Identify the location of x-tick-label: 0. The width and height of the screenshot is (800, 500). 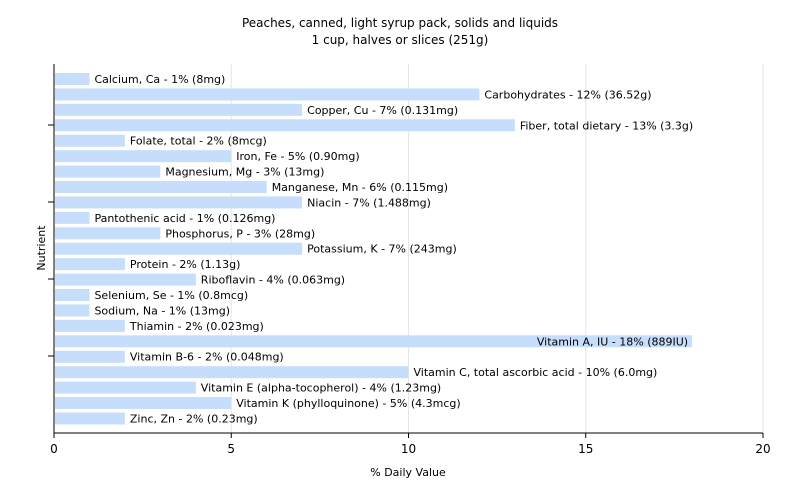
(54, 449).